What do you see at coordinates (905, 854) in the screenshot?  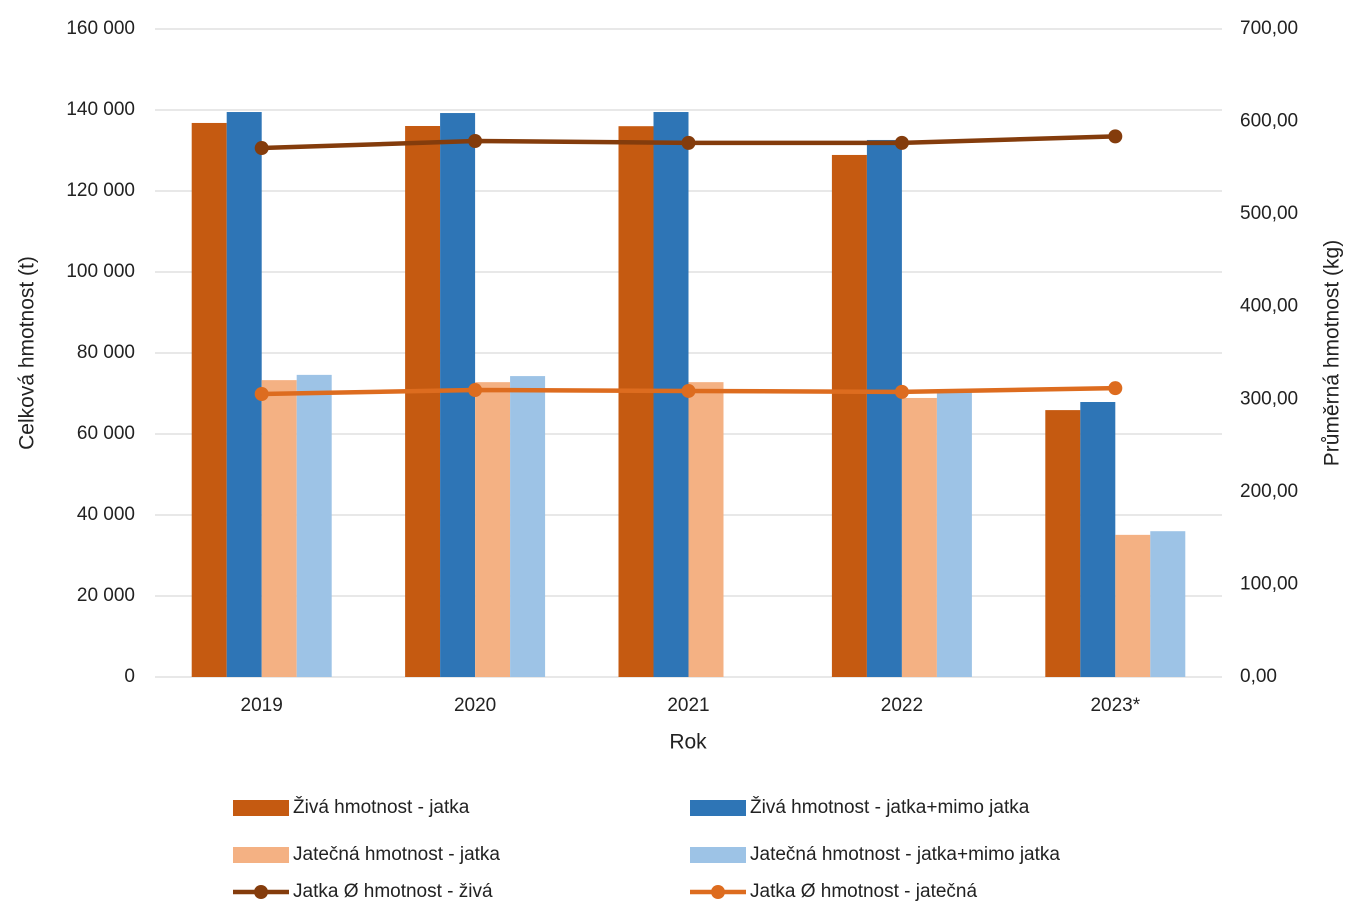 I see `legend-label: Jatečná hmotnost - jatka+mimo jatka` at bounding box center [905, 854].